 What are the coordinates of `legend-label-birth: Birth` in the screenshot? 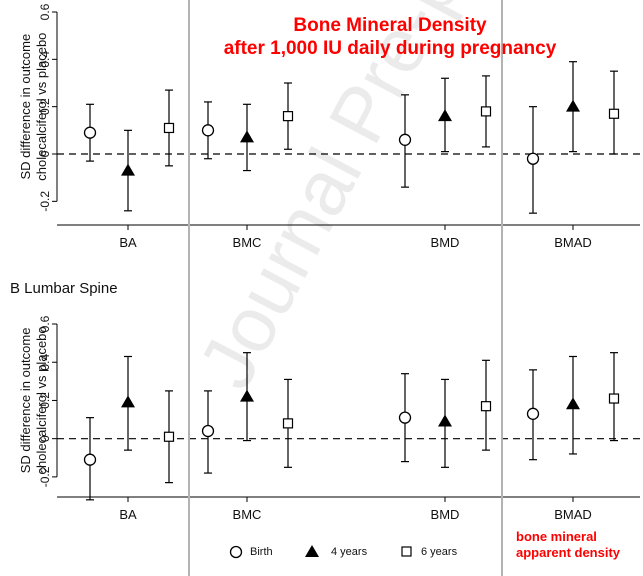 It's located at (261, 552).